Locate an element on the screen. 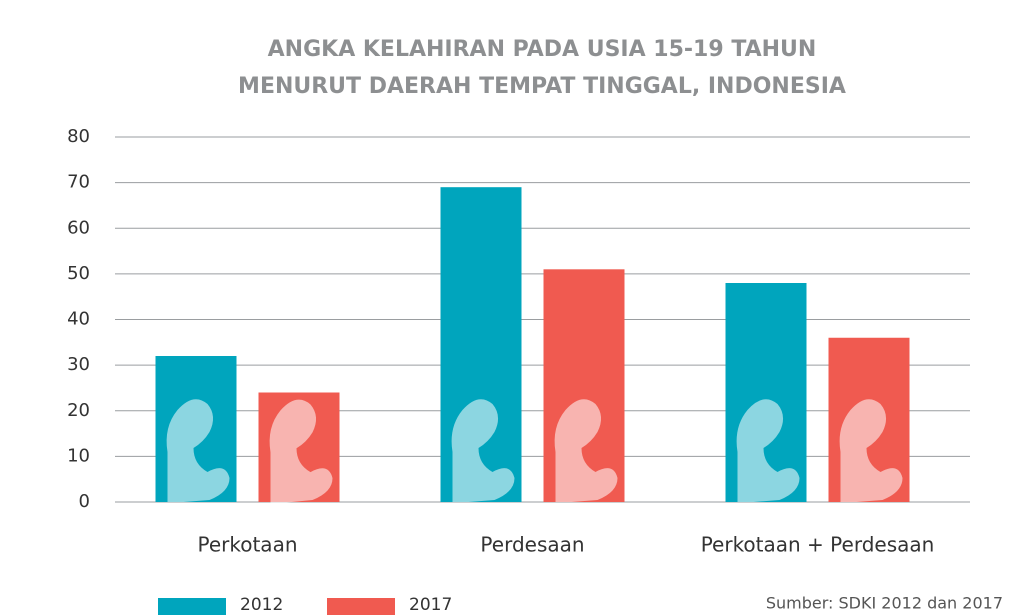  y-tick-label: 70 is located at coordinates (78, 182).